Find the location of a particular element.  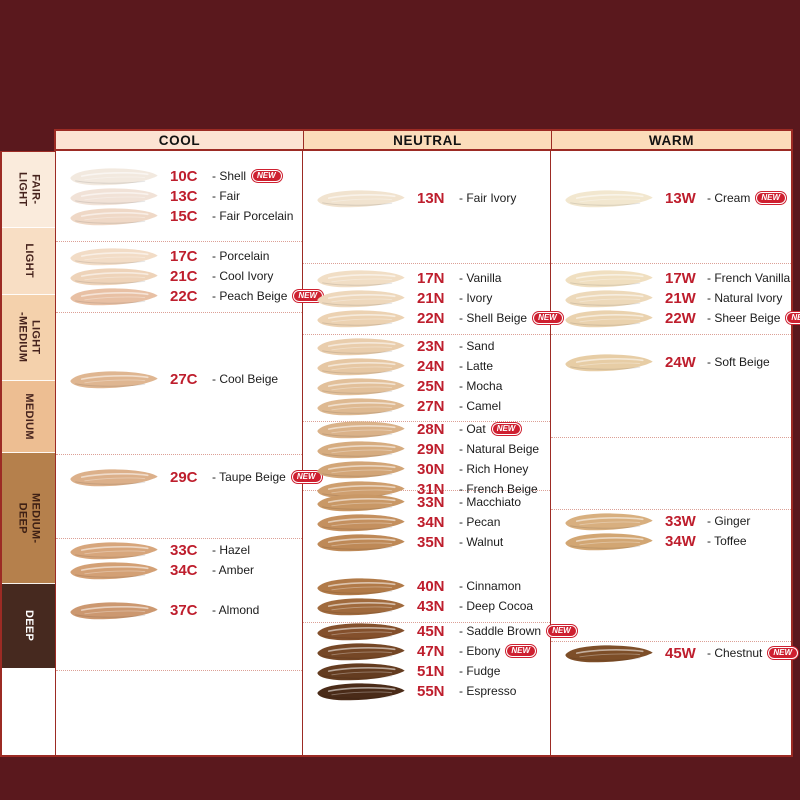

shade-entry-13c: 13C Fair is located at coordinates (179, 196).